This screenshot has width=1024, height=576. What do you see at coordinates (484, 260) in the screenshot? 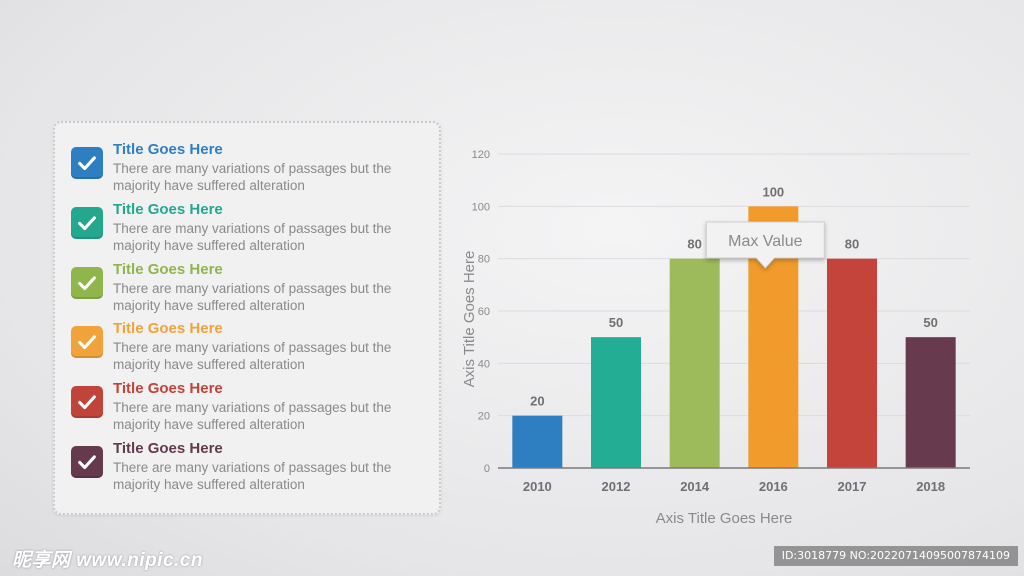
I see `y-tick-label: 80` at bounding box center [484, 260].